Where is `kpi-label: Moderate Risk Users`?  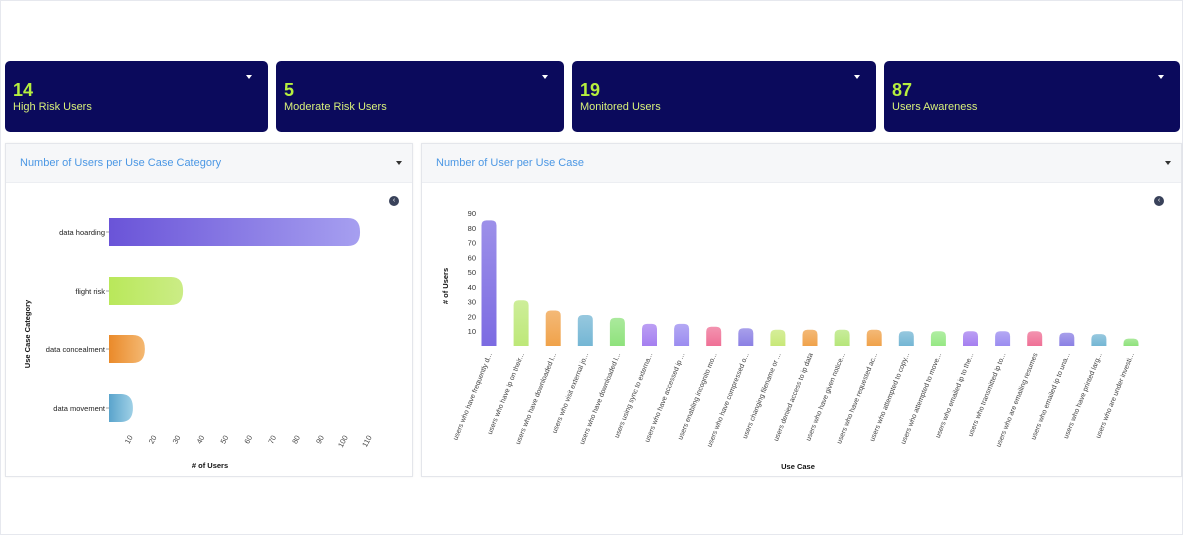
kpi-label: Moderate Risk Users is located at coordinates (335, 107).